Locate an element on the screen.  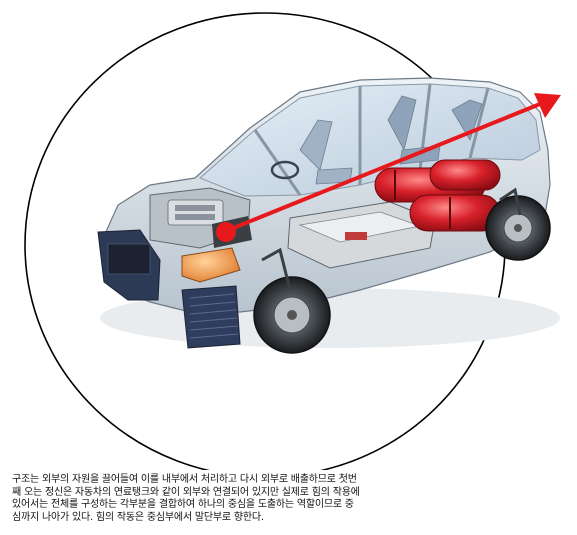
center-of-force-dot is located at coordinates (226, 232).